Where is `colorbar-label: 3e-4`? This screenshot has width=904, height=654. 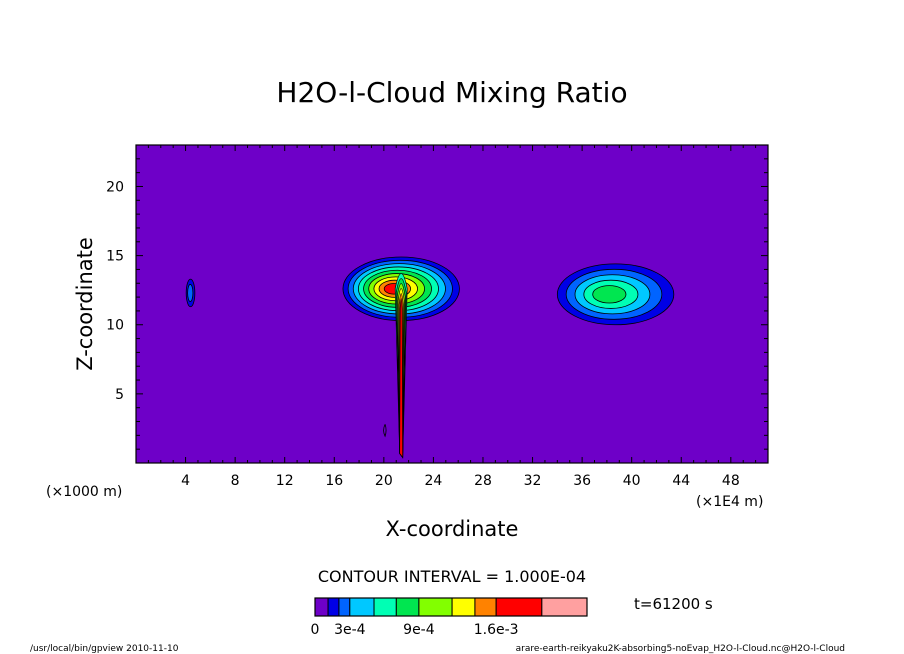
colorbar-label: 3e-4 is located at coordinates (350, 630).